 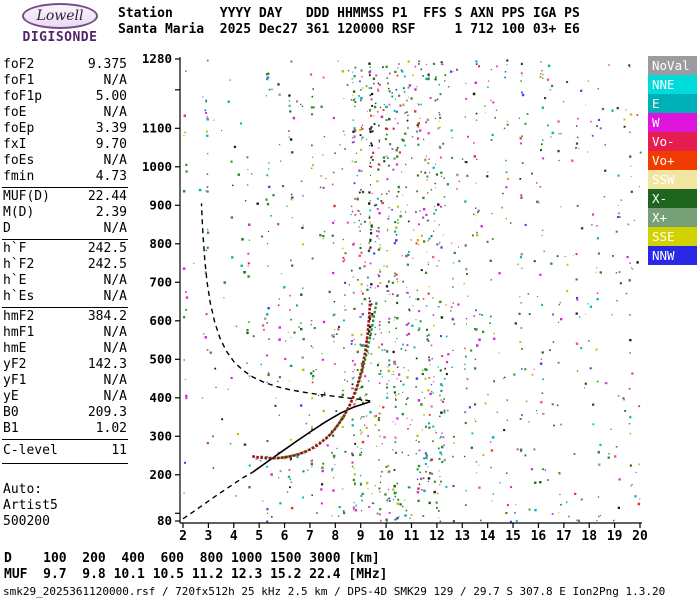 What do you see at coordinates (310, 536) in the screenshot?
I see `x-tick-label: 7` at bounding box center [310, 536].